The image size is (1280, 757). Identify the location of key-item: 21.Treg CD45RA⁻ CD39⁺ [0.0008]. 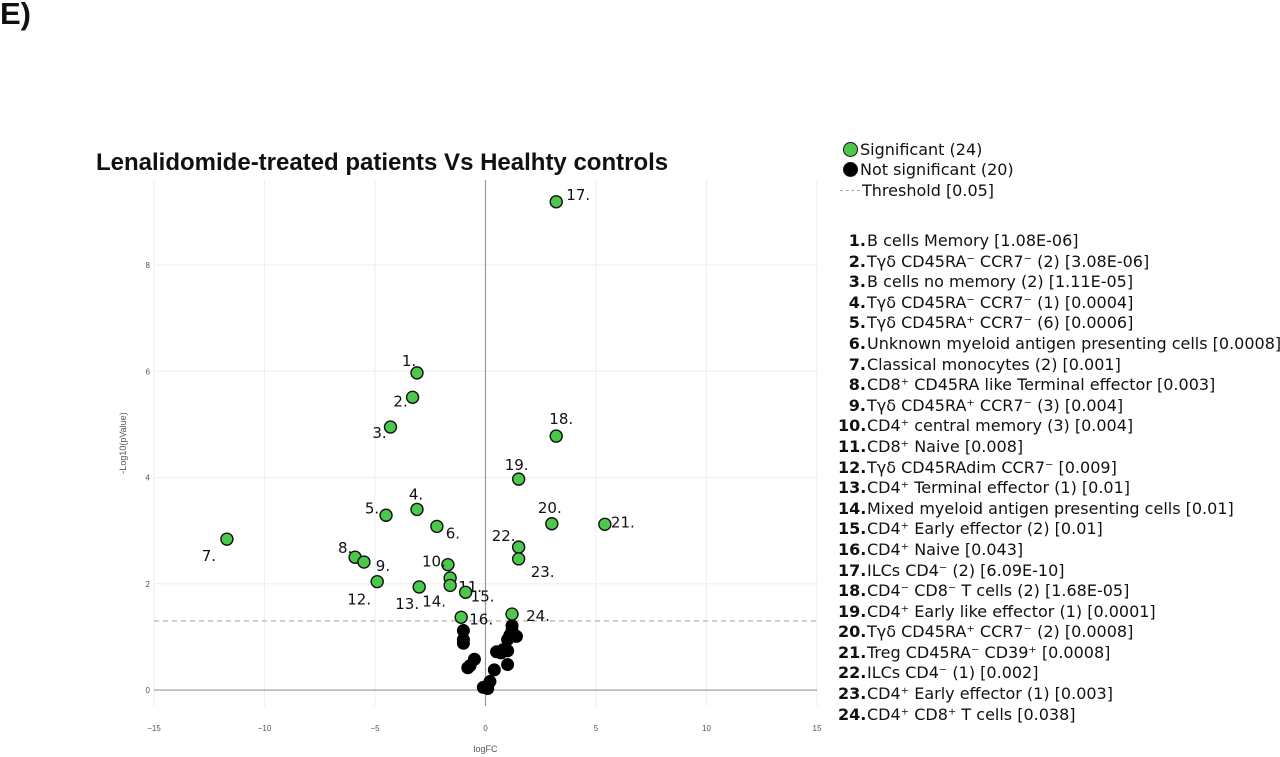
(1059, 653).